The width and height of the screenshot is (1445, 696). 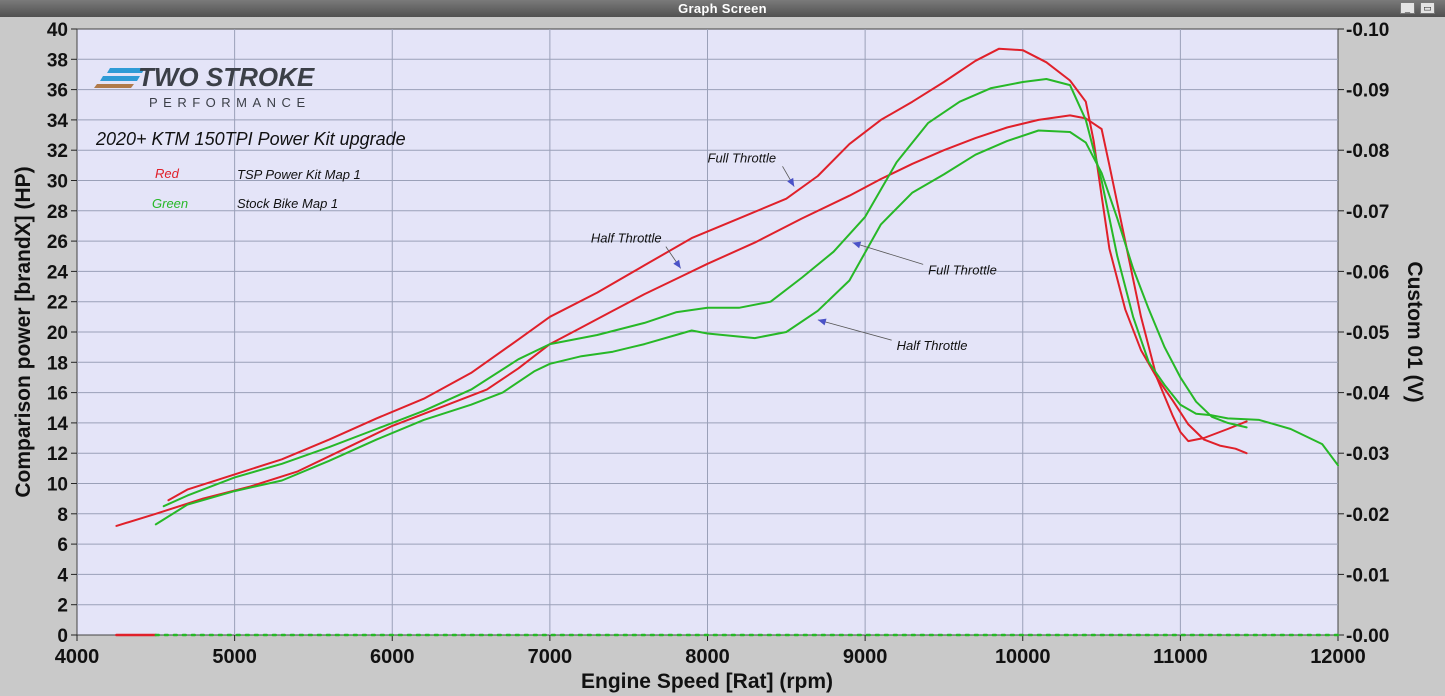 I want to click on legend-entry-red-desc: TSP Power Kit Map 1, so click(x=299, y=174).